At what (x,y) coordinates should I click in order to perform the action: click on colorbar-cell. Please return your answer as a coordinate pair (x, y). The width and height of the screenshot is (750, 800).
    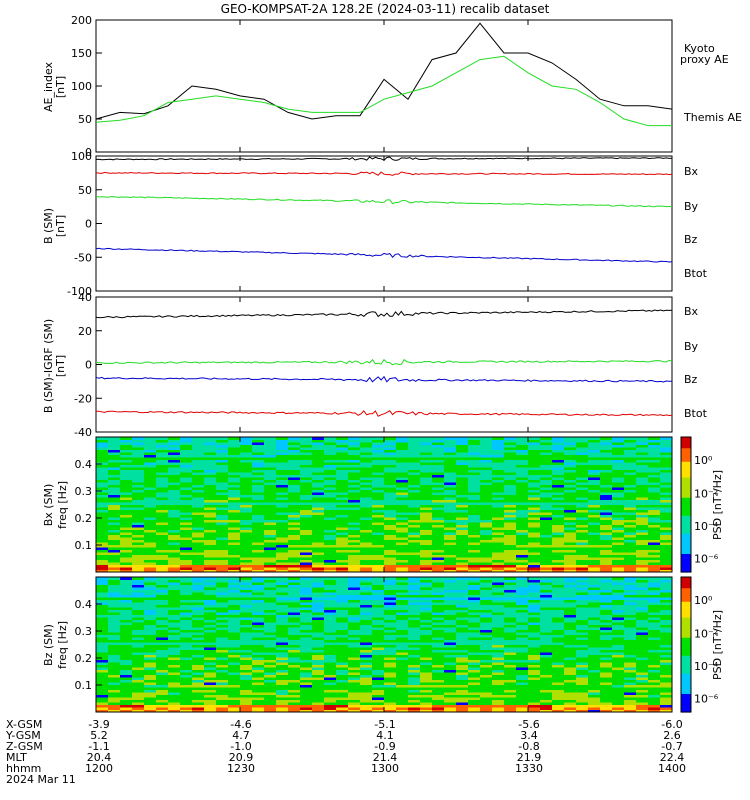
    Looking at the image, I should click on (686, 531).